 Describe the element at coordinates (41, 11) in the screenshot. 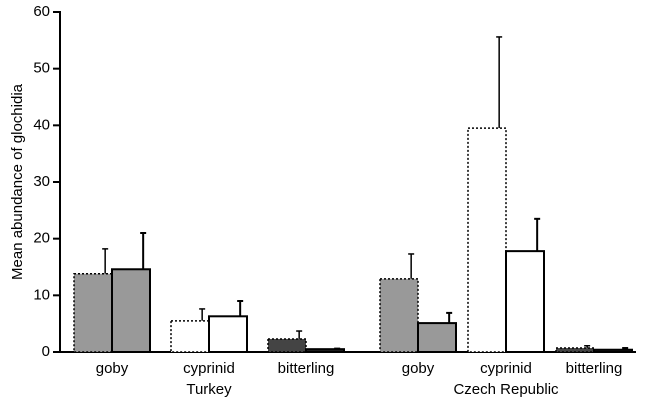

I see `y-tick-label: 60` at that location.